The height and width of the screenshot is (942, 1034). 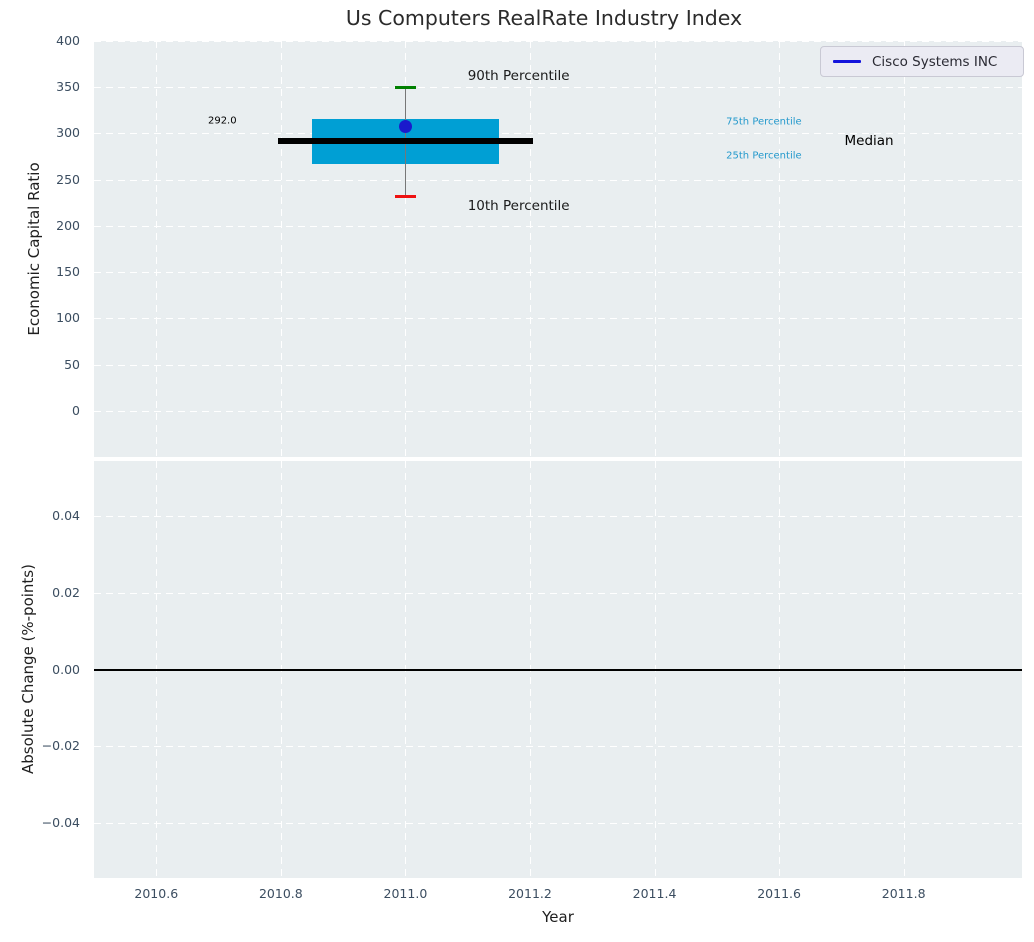 I want to click on y-tick-label: 0.02, so click(x=66, y=592).